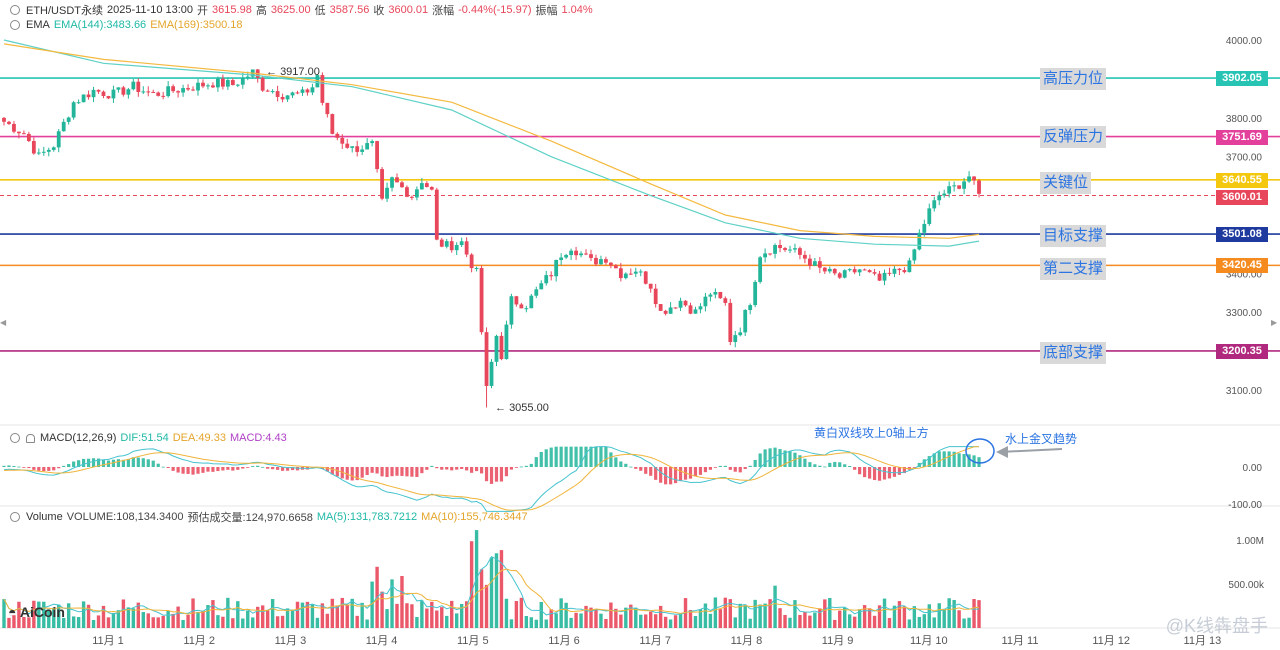 This screenshot has height=650, width=1280. I want to click on amp-label: 振幅, so click(546, 11).